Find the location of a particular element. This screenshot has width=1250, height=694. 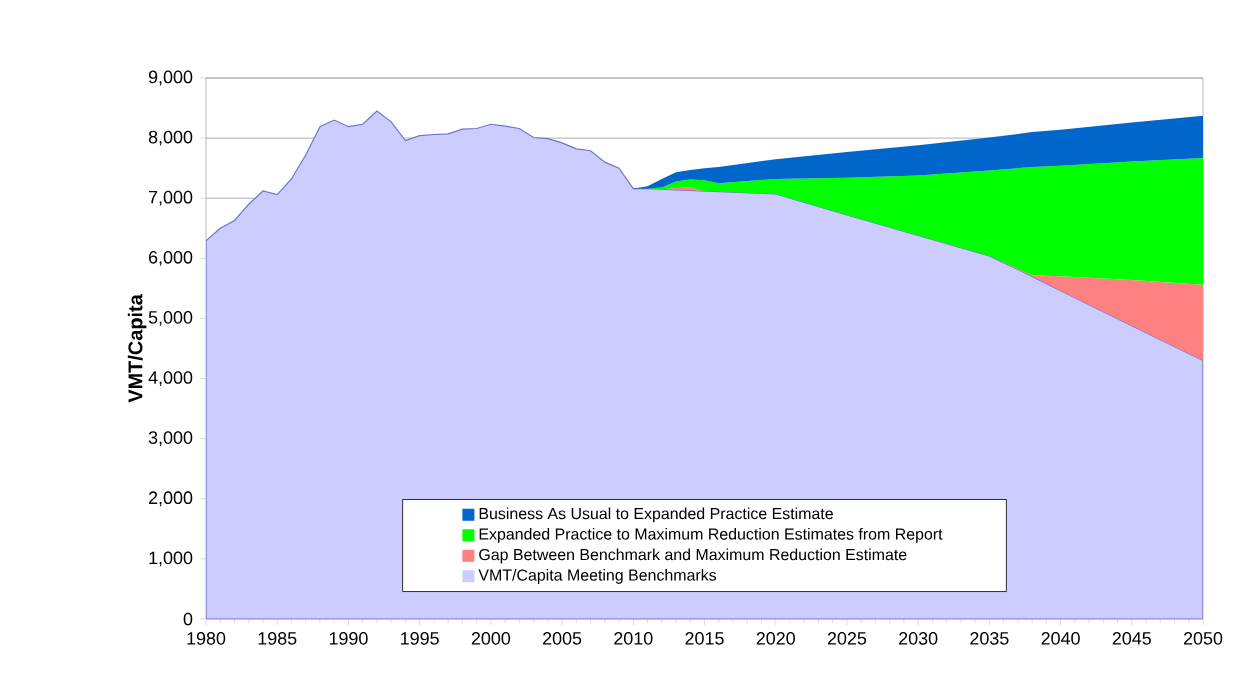

y-tick-label: 9,000 is located at coordinates (170, 78).